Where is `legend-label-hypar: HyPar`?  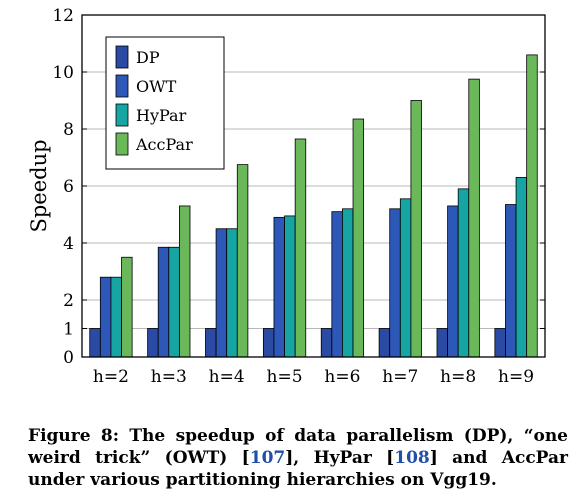 legend-label-hypar: HyPar is located at coordinates (161, 115).